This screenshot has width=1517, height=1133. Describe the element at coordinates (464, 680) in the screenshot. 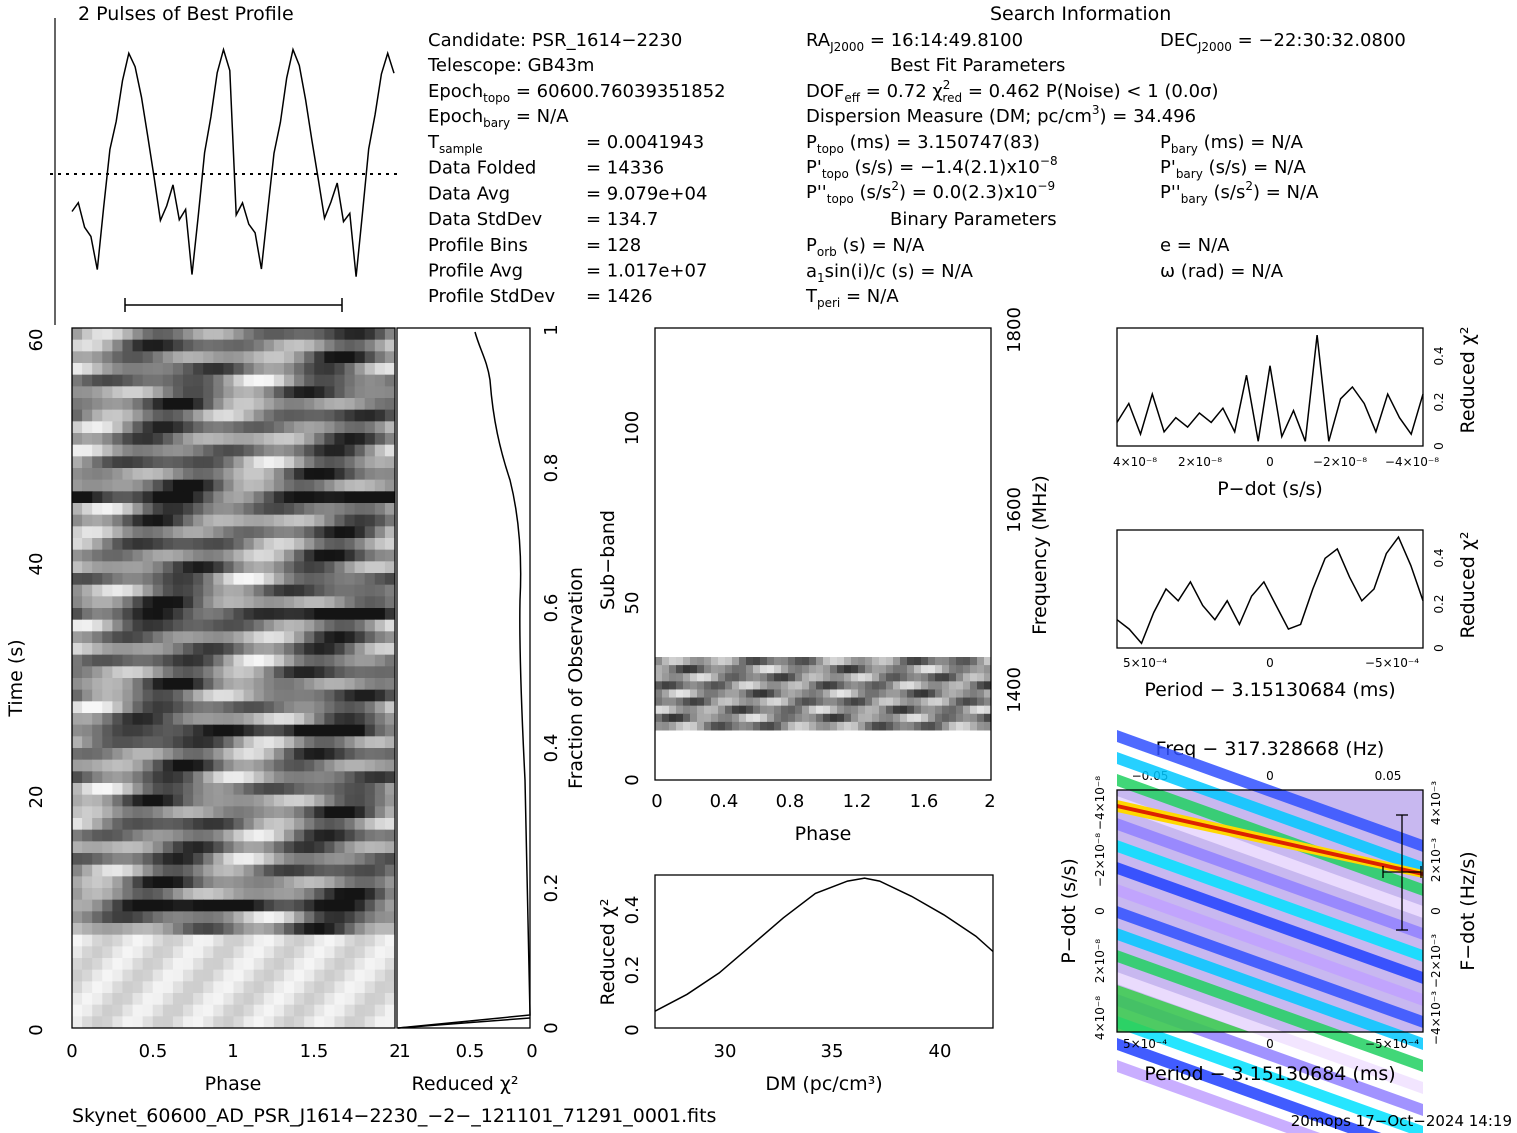

I see `cumulative-chi2-series` at that location.